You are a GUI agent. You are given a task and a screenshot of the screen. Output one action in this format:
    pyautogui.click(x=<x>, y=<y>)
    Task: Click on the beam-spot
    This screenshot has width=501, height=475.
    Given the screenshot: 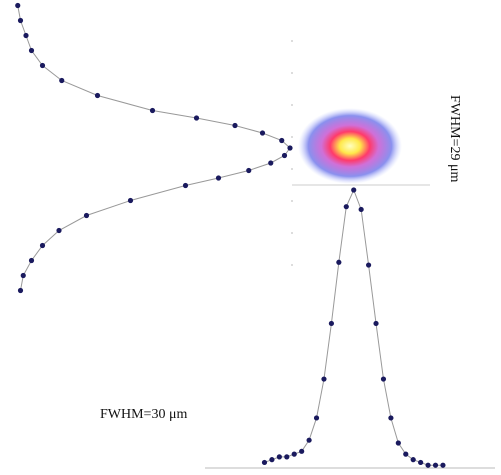 What is the action you would take?
    pyautogui.click(x=350, y=146)
    